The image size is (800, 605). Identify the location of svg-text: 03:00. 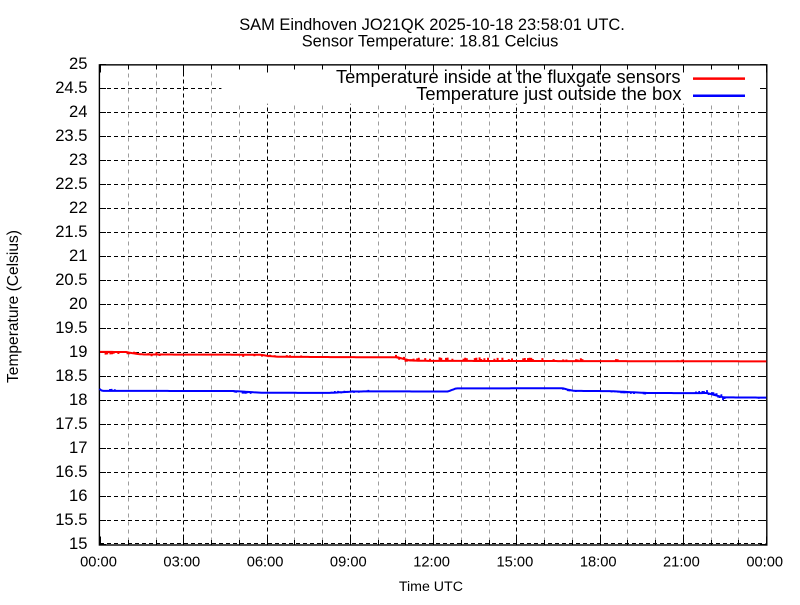
(181, 562).